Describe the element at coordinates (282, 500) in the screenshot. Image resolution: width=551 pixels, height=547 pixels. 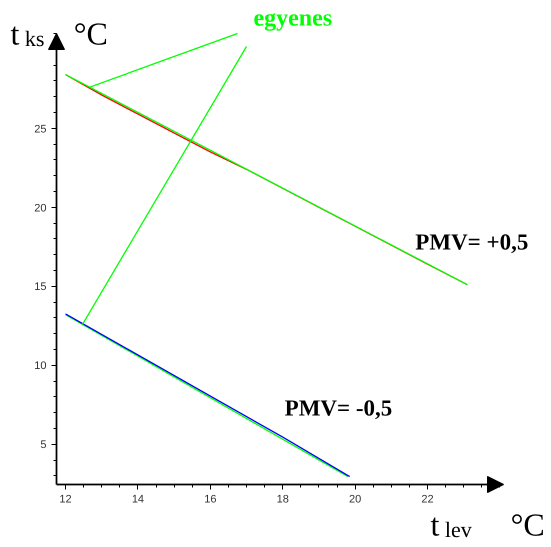
I see `x-tick-label: 18` at that location.